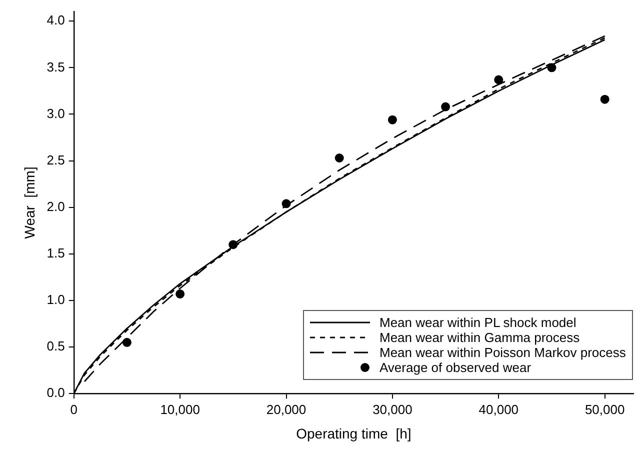  What do you see at coordinates (354, 433) in the screenshot?
I see `x-axis-title: Operating time [h]` at bounding box center [354, 433].